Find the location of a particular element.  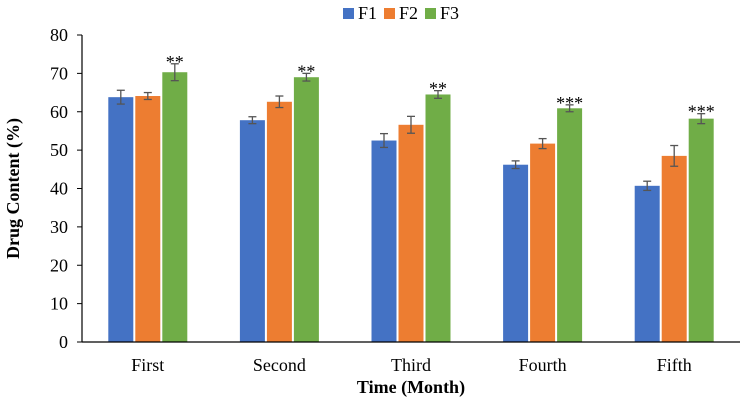

x-tick-label: Second is located at coordinates (279, 365).